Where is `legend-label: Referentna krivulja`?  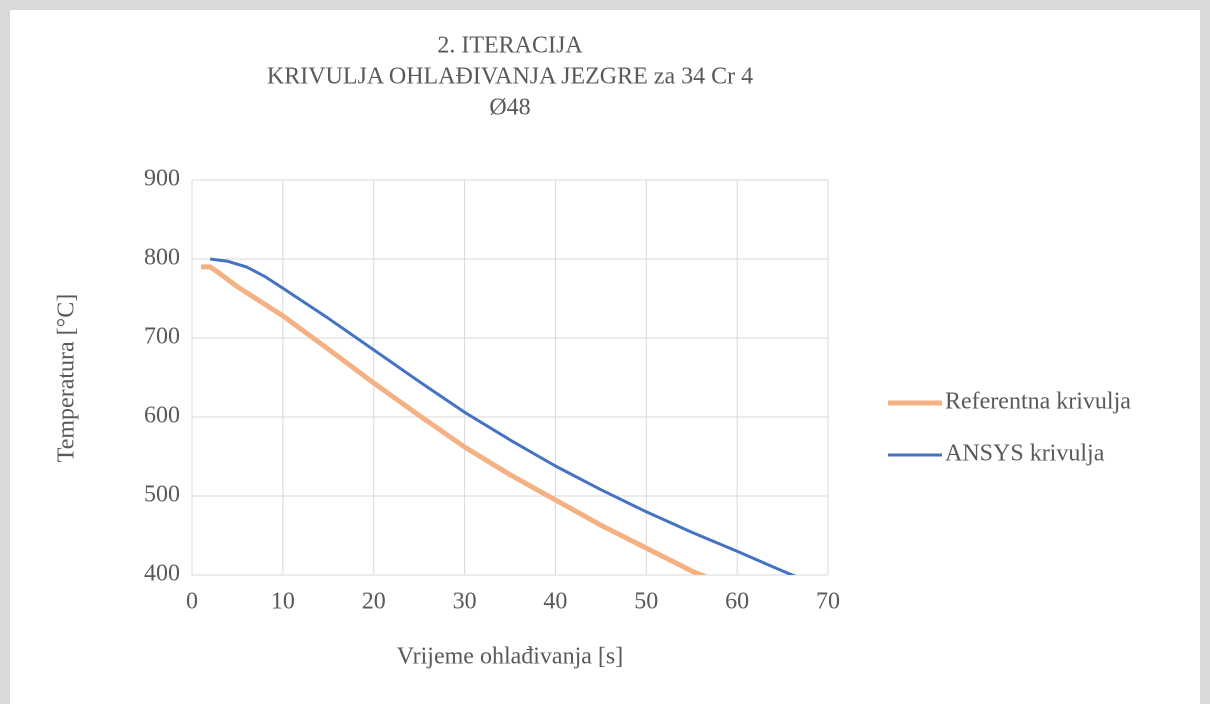 legend-label: Referentna krivulja is located at coordinates (1038, 402).